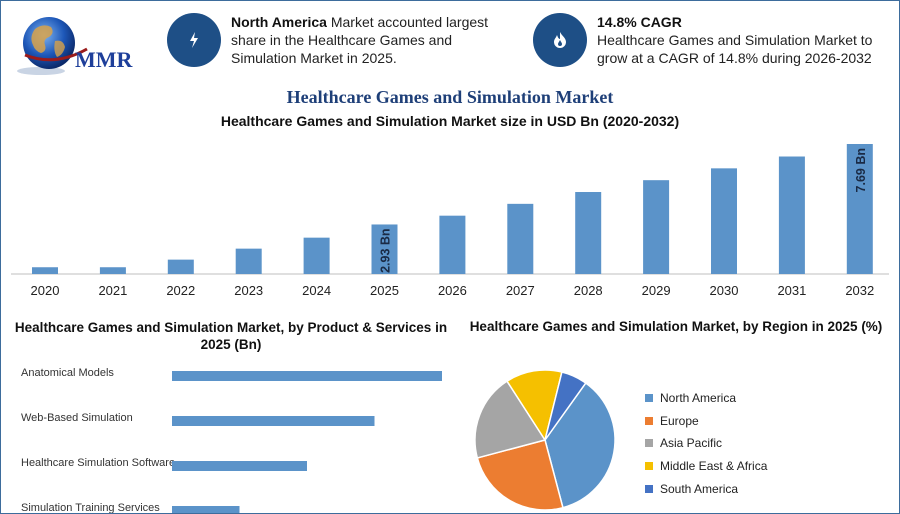  What do you see at coordinates (104, 59) in the screenshot?
I see `logo-text: MMR` at bounding box center [104, 59].